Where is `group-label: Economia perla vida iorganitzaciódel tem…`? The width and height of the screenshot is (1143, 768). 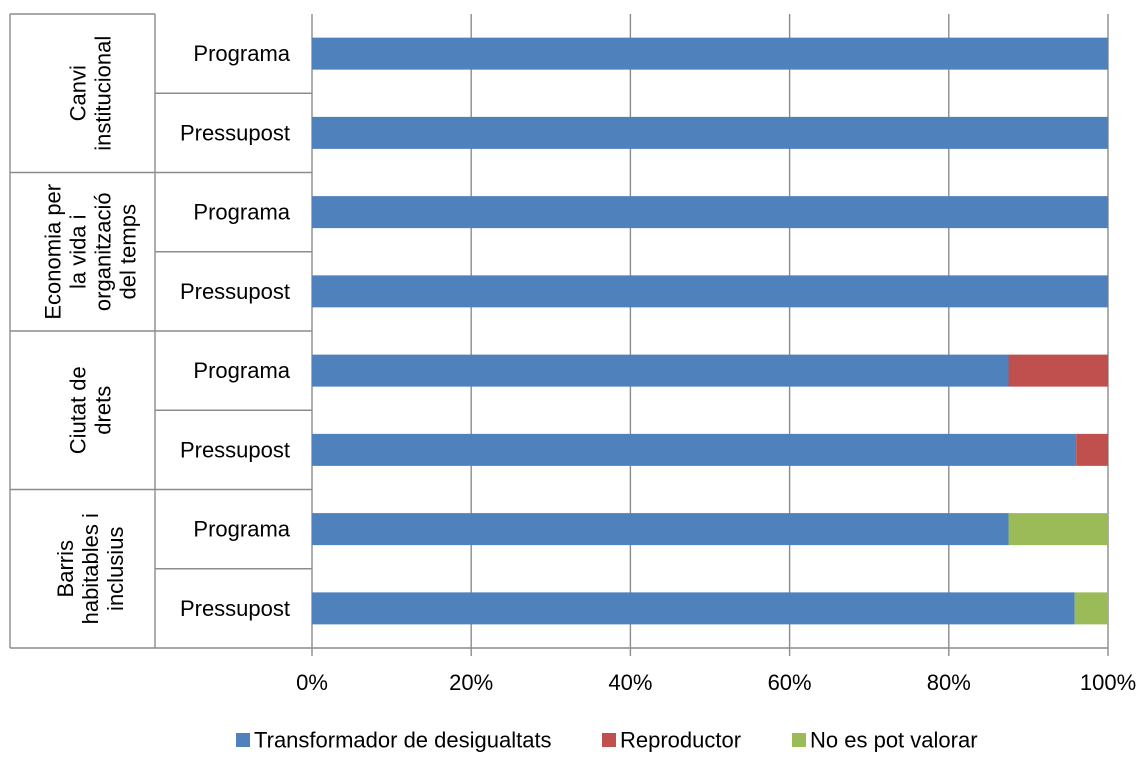
group-label: Economia perla vida iorganitzaciódel tem… is located at coordinates (91, 252).